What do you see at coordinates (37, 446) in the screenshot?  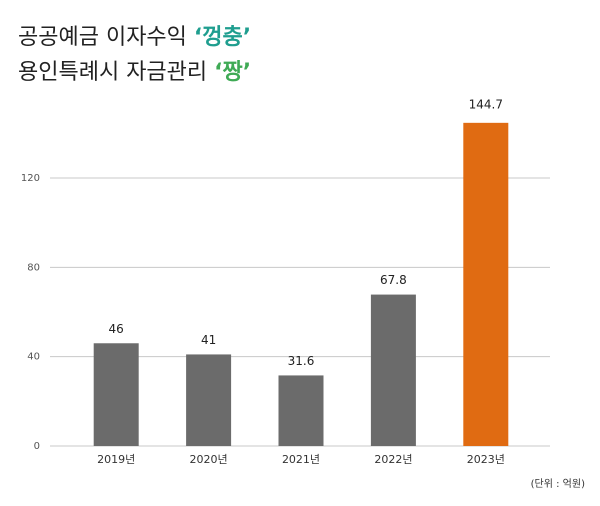 I see `y-tick-label: 0` at bounding box center [37, 446].